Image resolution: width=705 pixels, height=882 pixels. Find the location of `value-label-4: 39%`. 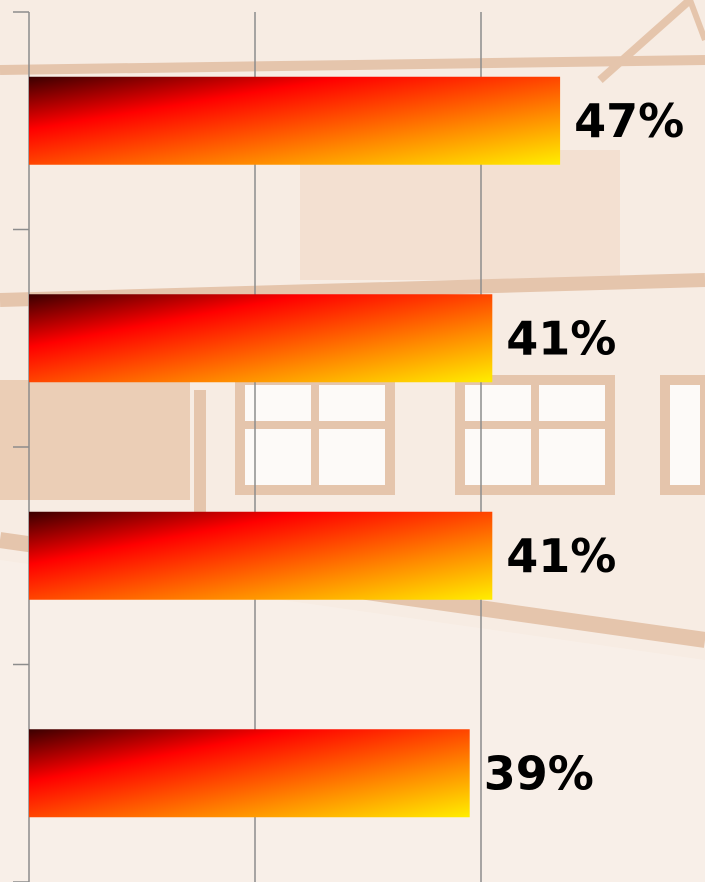

value-label-4: 39% is located at coordinates (539, 773).